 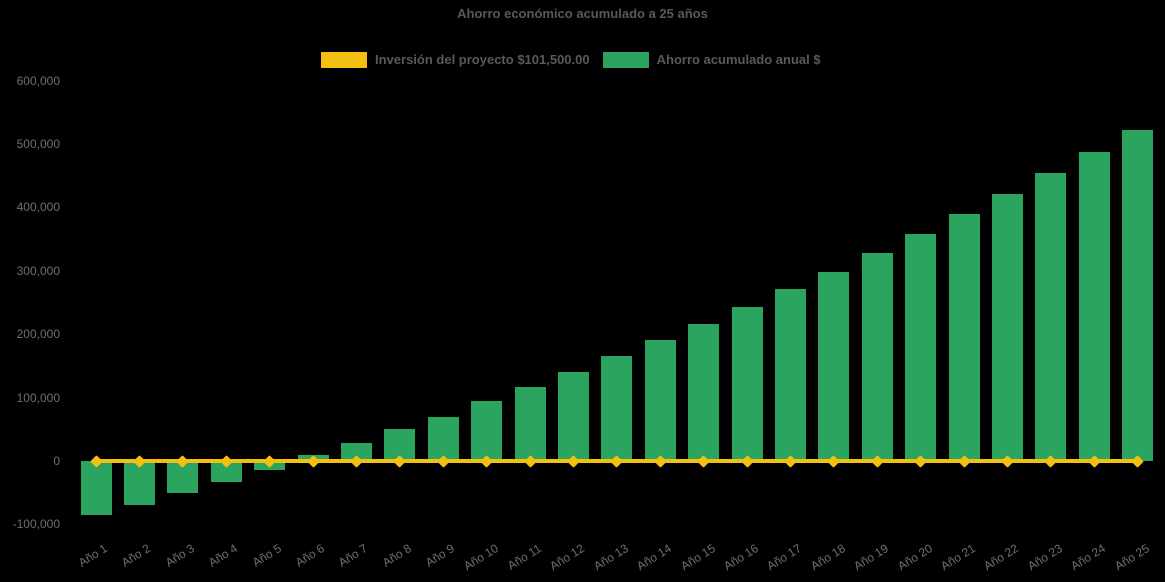 What do you see at coordinates (784, 557) in the screenshot?
I see `x-axis-label: Año 17` at bounding box center [784, 557].